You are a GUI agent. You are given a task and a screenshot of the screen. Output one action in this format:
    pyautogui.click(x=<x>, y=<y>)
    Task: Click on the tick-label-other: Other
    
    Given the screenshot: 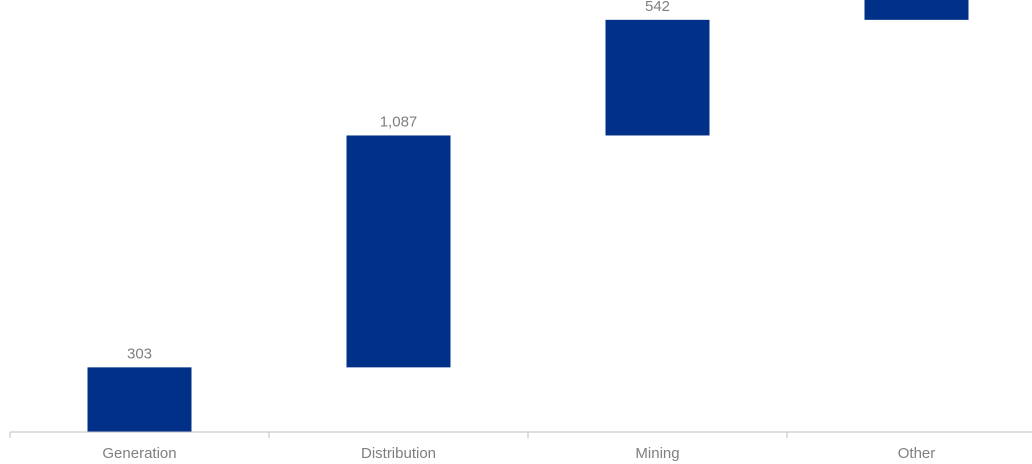 What is the action you would take?
    pyautogui.click(x=917, y=453)
    